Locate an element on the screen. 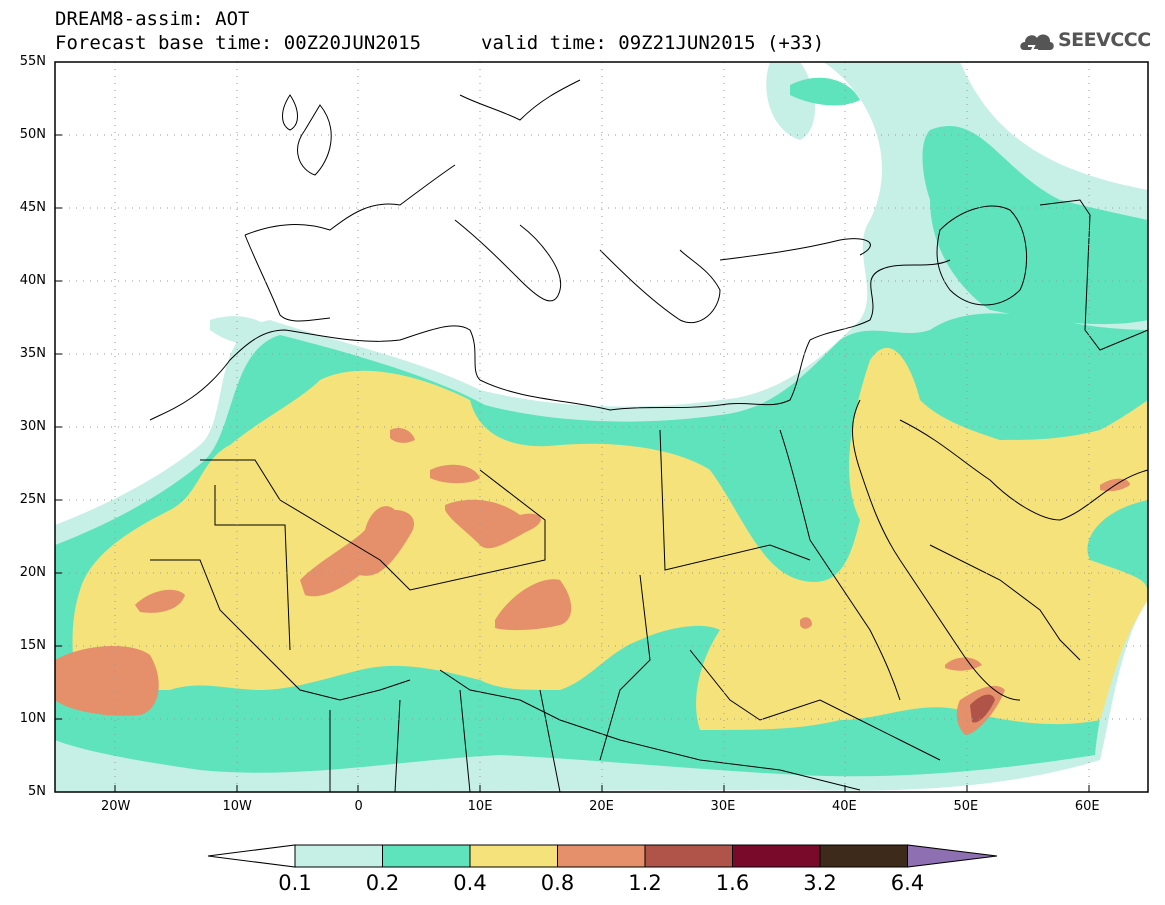  lat-label: 35N is located at coordinates (32, 353).